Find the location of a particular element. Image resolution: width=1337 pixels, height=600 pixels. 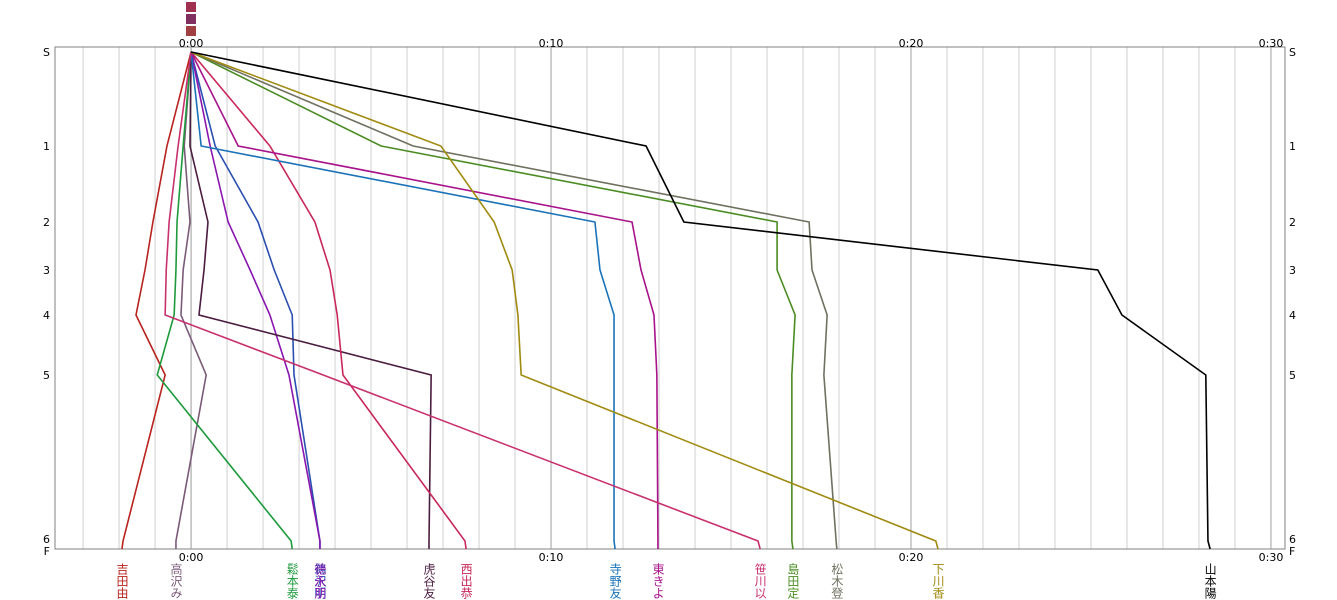

runner-name: 高沢み is located at coordinates (176, 580).